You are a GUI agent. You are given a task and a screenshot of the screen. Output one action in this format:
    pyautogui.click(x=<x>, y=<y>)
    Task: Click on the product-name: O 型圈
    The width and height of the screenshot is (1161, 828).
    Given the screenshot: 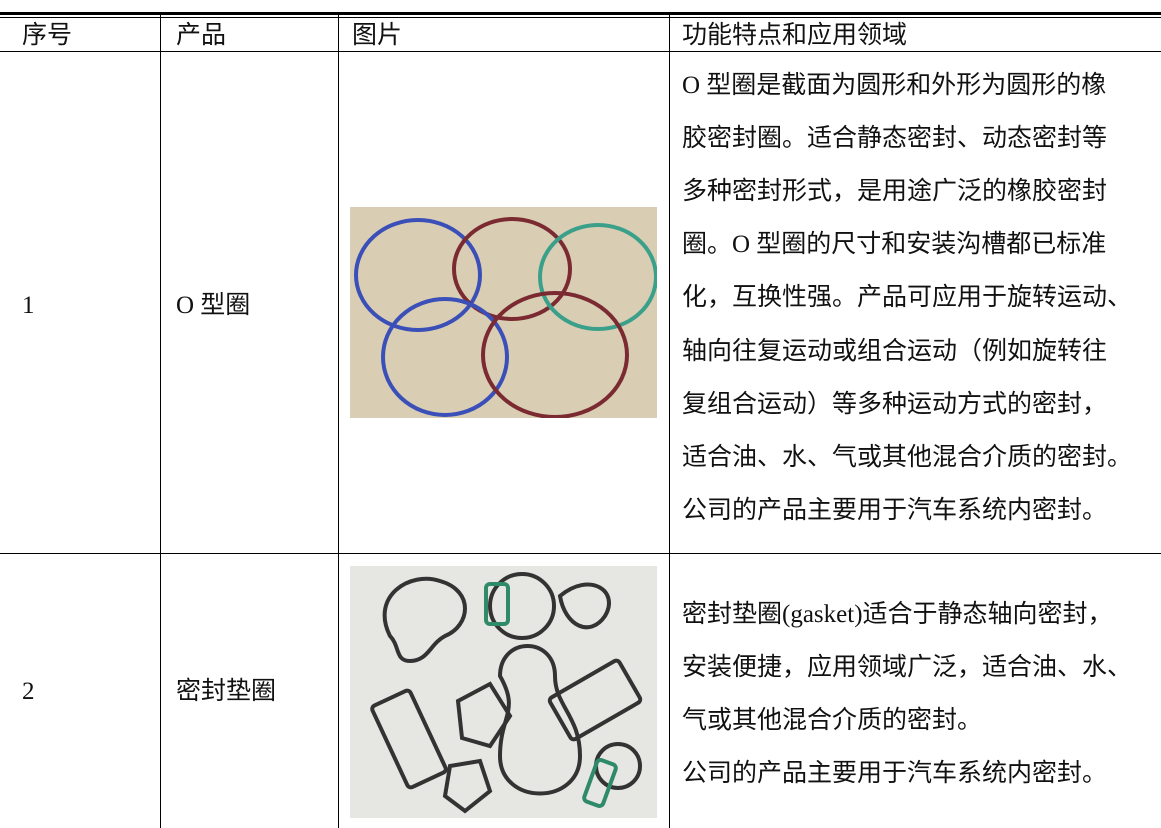 What is the action you would take?
    pyautogui.click(x=213, y=305)
    